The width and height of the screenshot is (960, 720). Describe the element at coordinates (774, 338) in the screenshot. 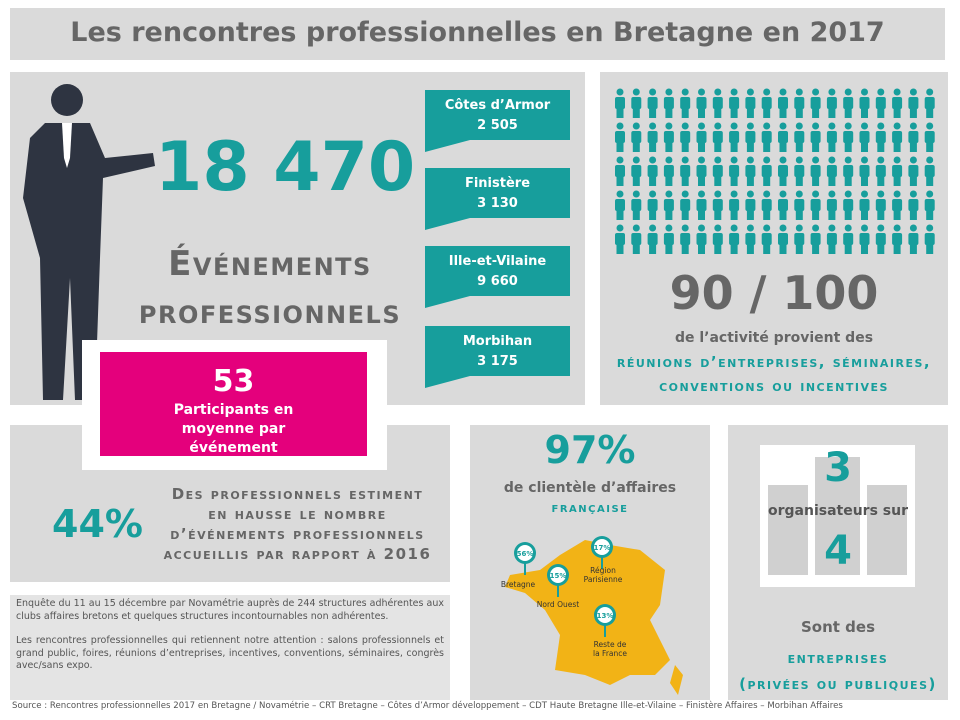

I see `activity-line1: de l’activité provient des` at that location.